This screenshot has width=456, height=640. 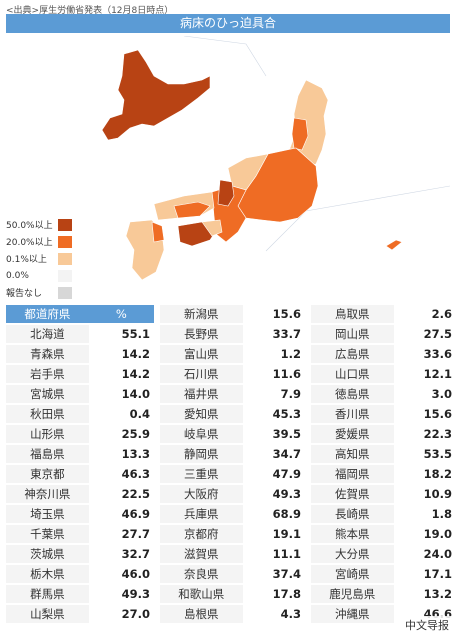 I want to click on legend-item: 50.0%以上, so click(x=39, y=224).